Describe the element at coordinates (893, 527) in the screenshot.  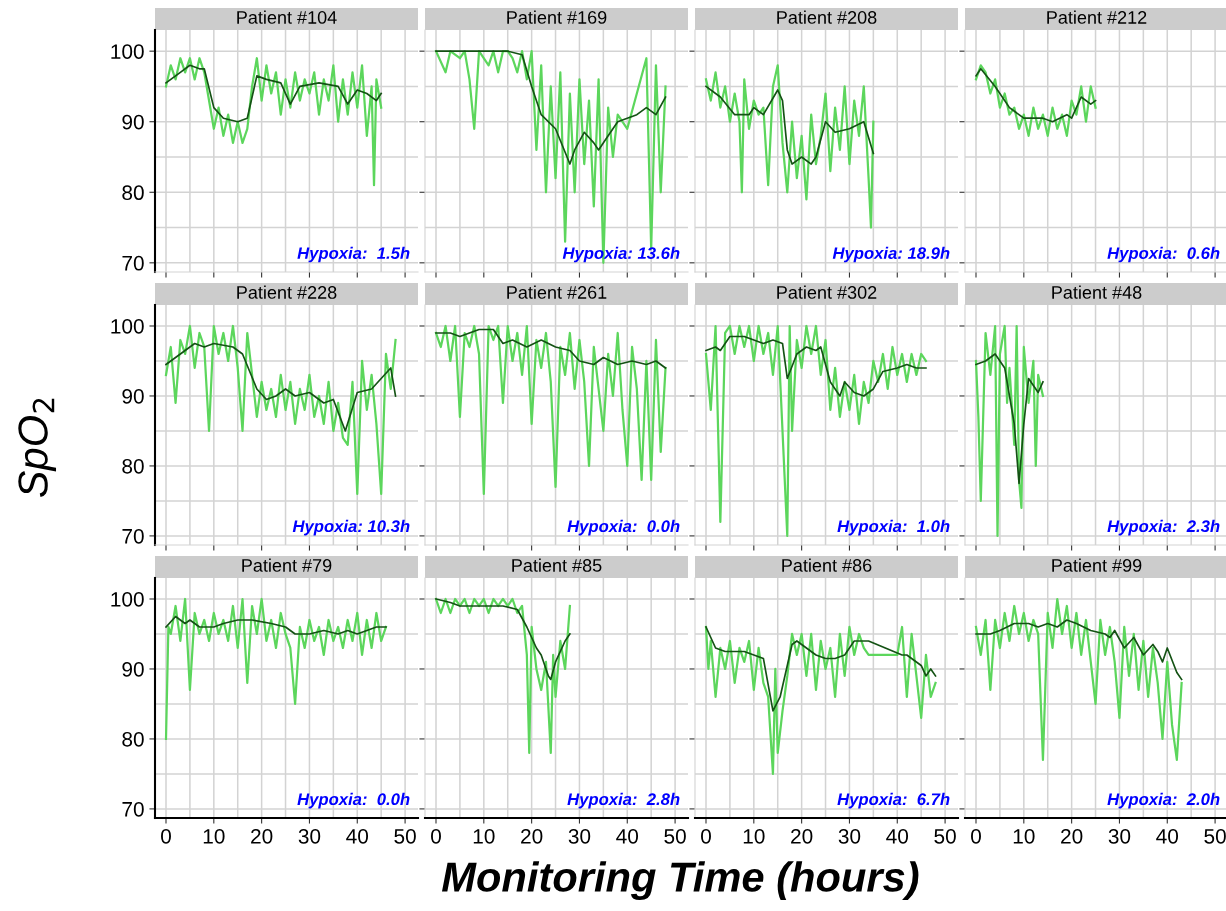
I see `annotation: Hypoxia: 1.0h` at that location.